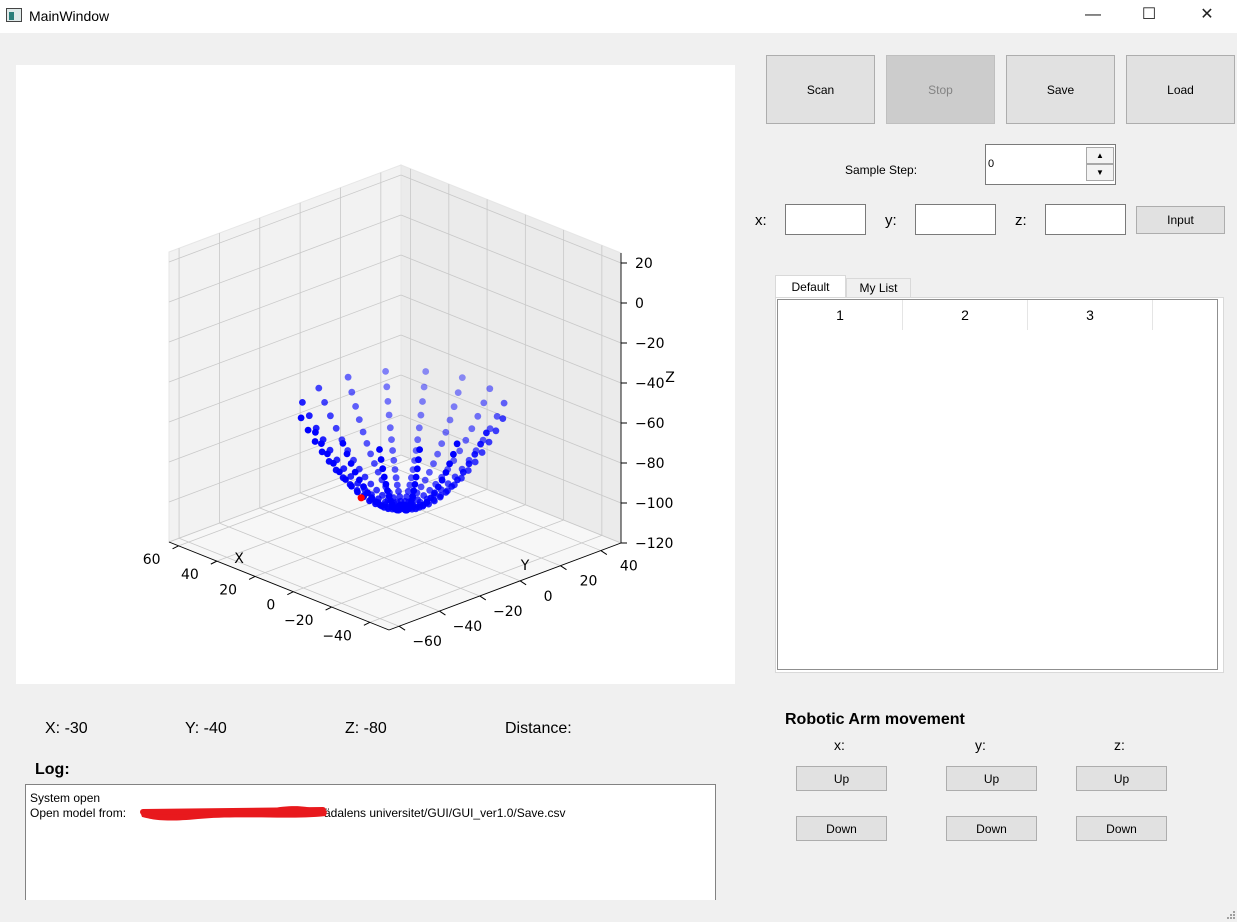 Image resolution: width=1237 pixels, height=922 pixels. I want to click on readout-distance: Distance:, so click(538, 728).